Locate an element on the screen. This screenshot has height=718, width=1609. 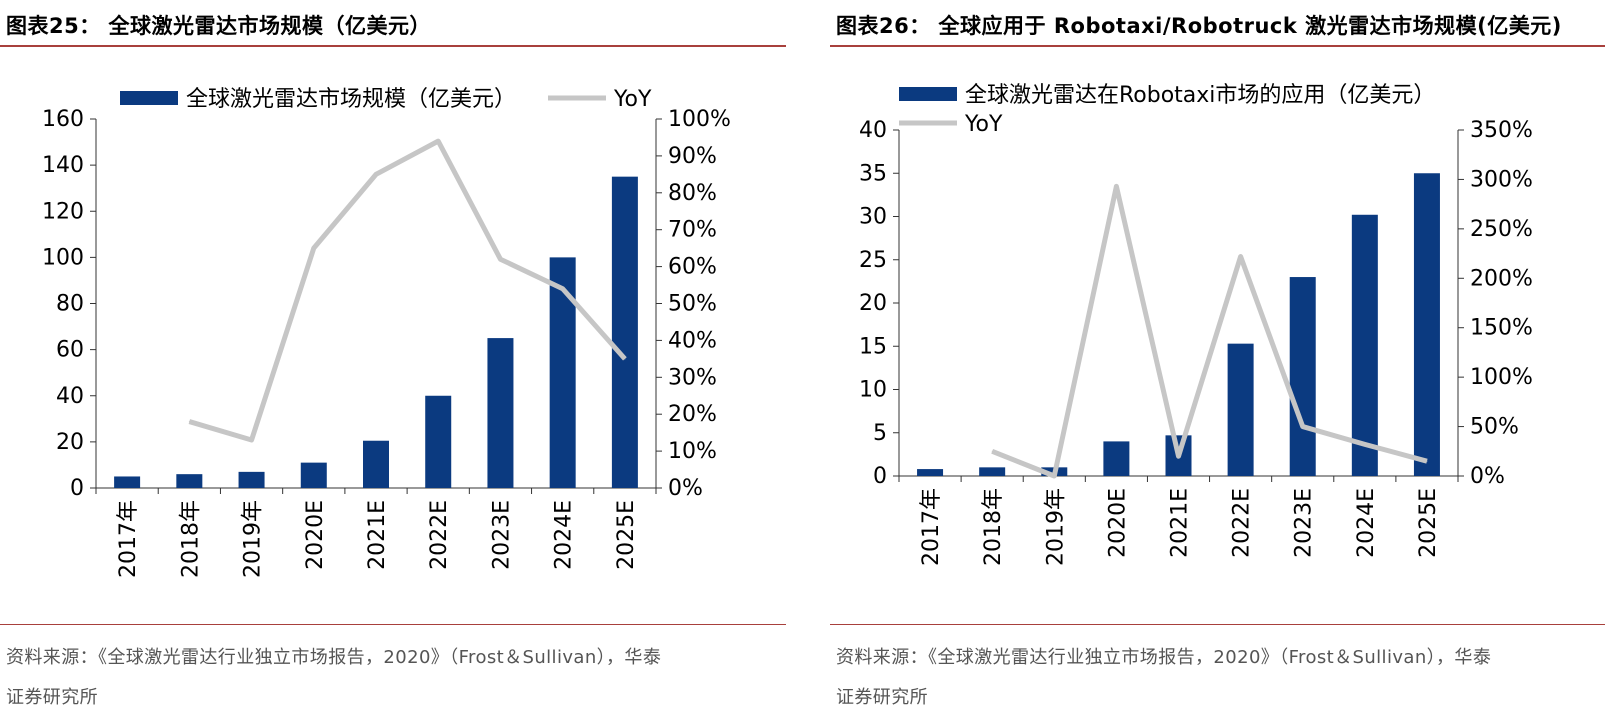
left-tick-label: 35 is located at coordinates (873, 173).